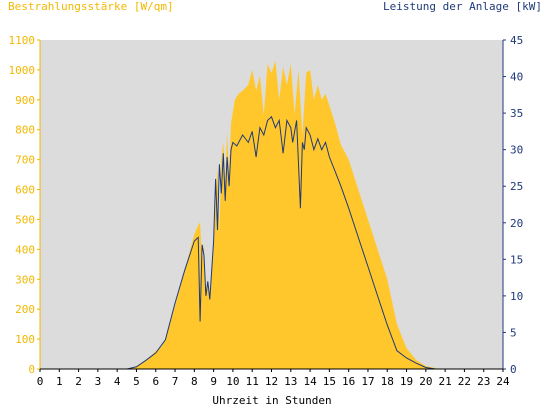 Image resolution: width=544 pixels, height=408 pixels. Describe the element at coordinates (213, 381) in the screenshot. I see `x-tick-label: 9` at that location.